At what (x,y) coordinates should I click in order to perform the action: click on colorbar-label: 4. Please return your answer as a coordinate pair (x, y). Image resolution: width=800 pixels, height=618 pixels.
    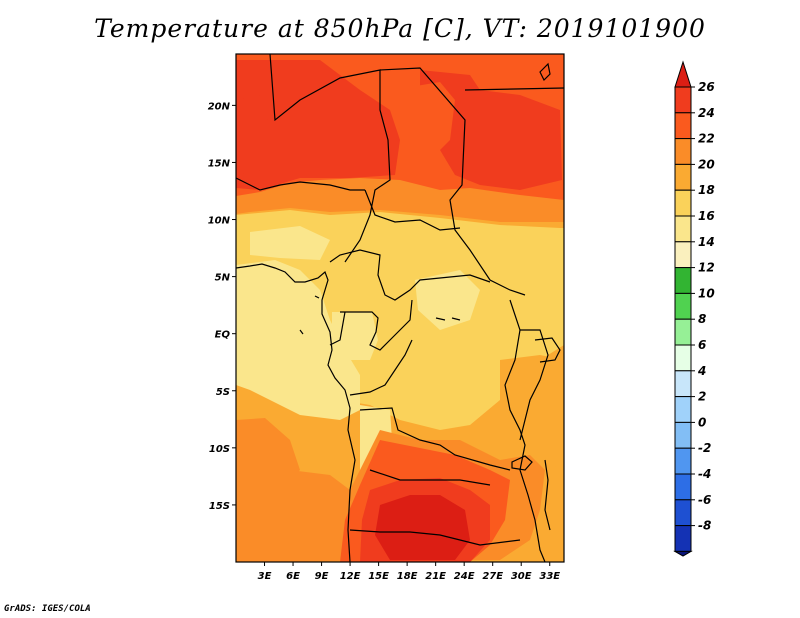
    Looking at the image, I should click on (701, 371).